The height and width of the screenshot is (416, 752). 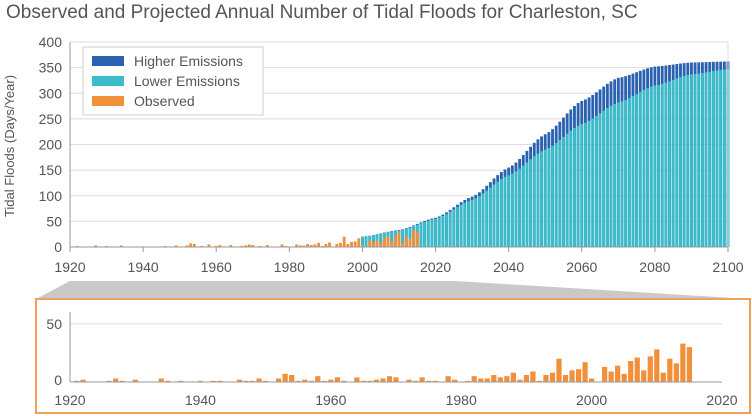 I want to click on main-y-tick: 250, so click(x=51, y=119).